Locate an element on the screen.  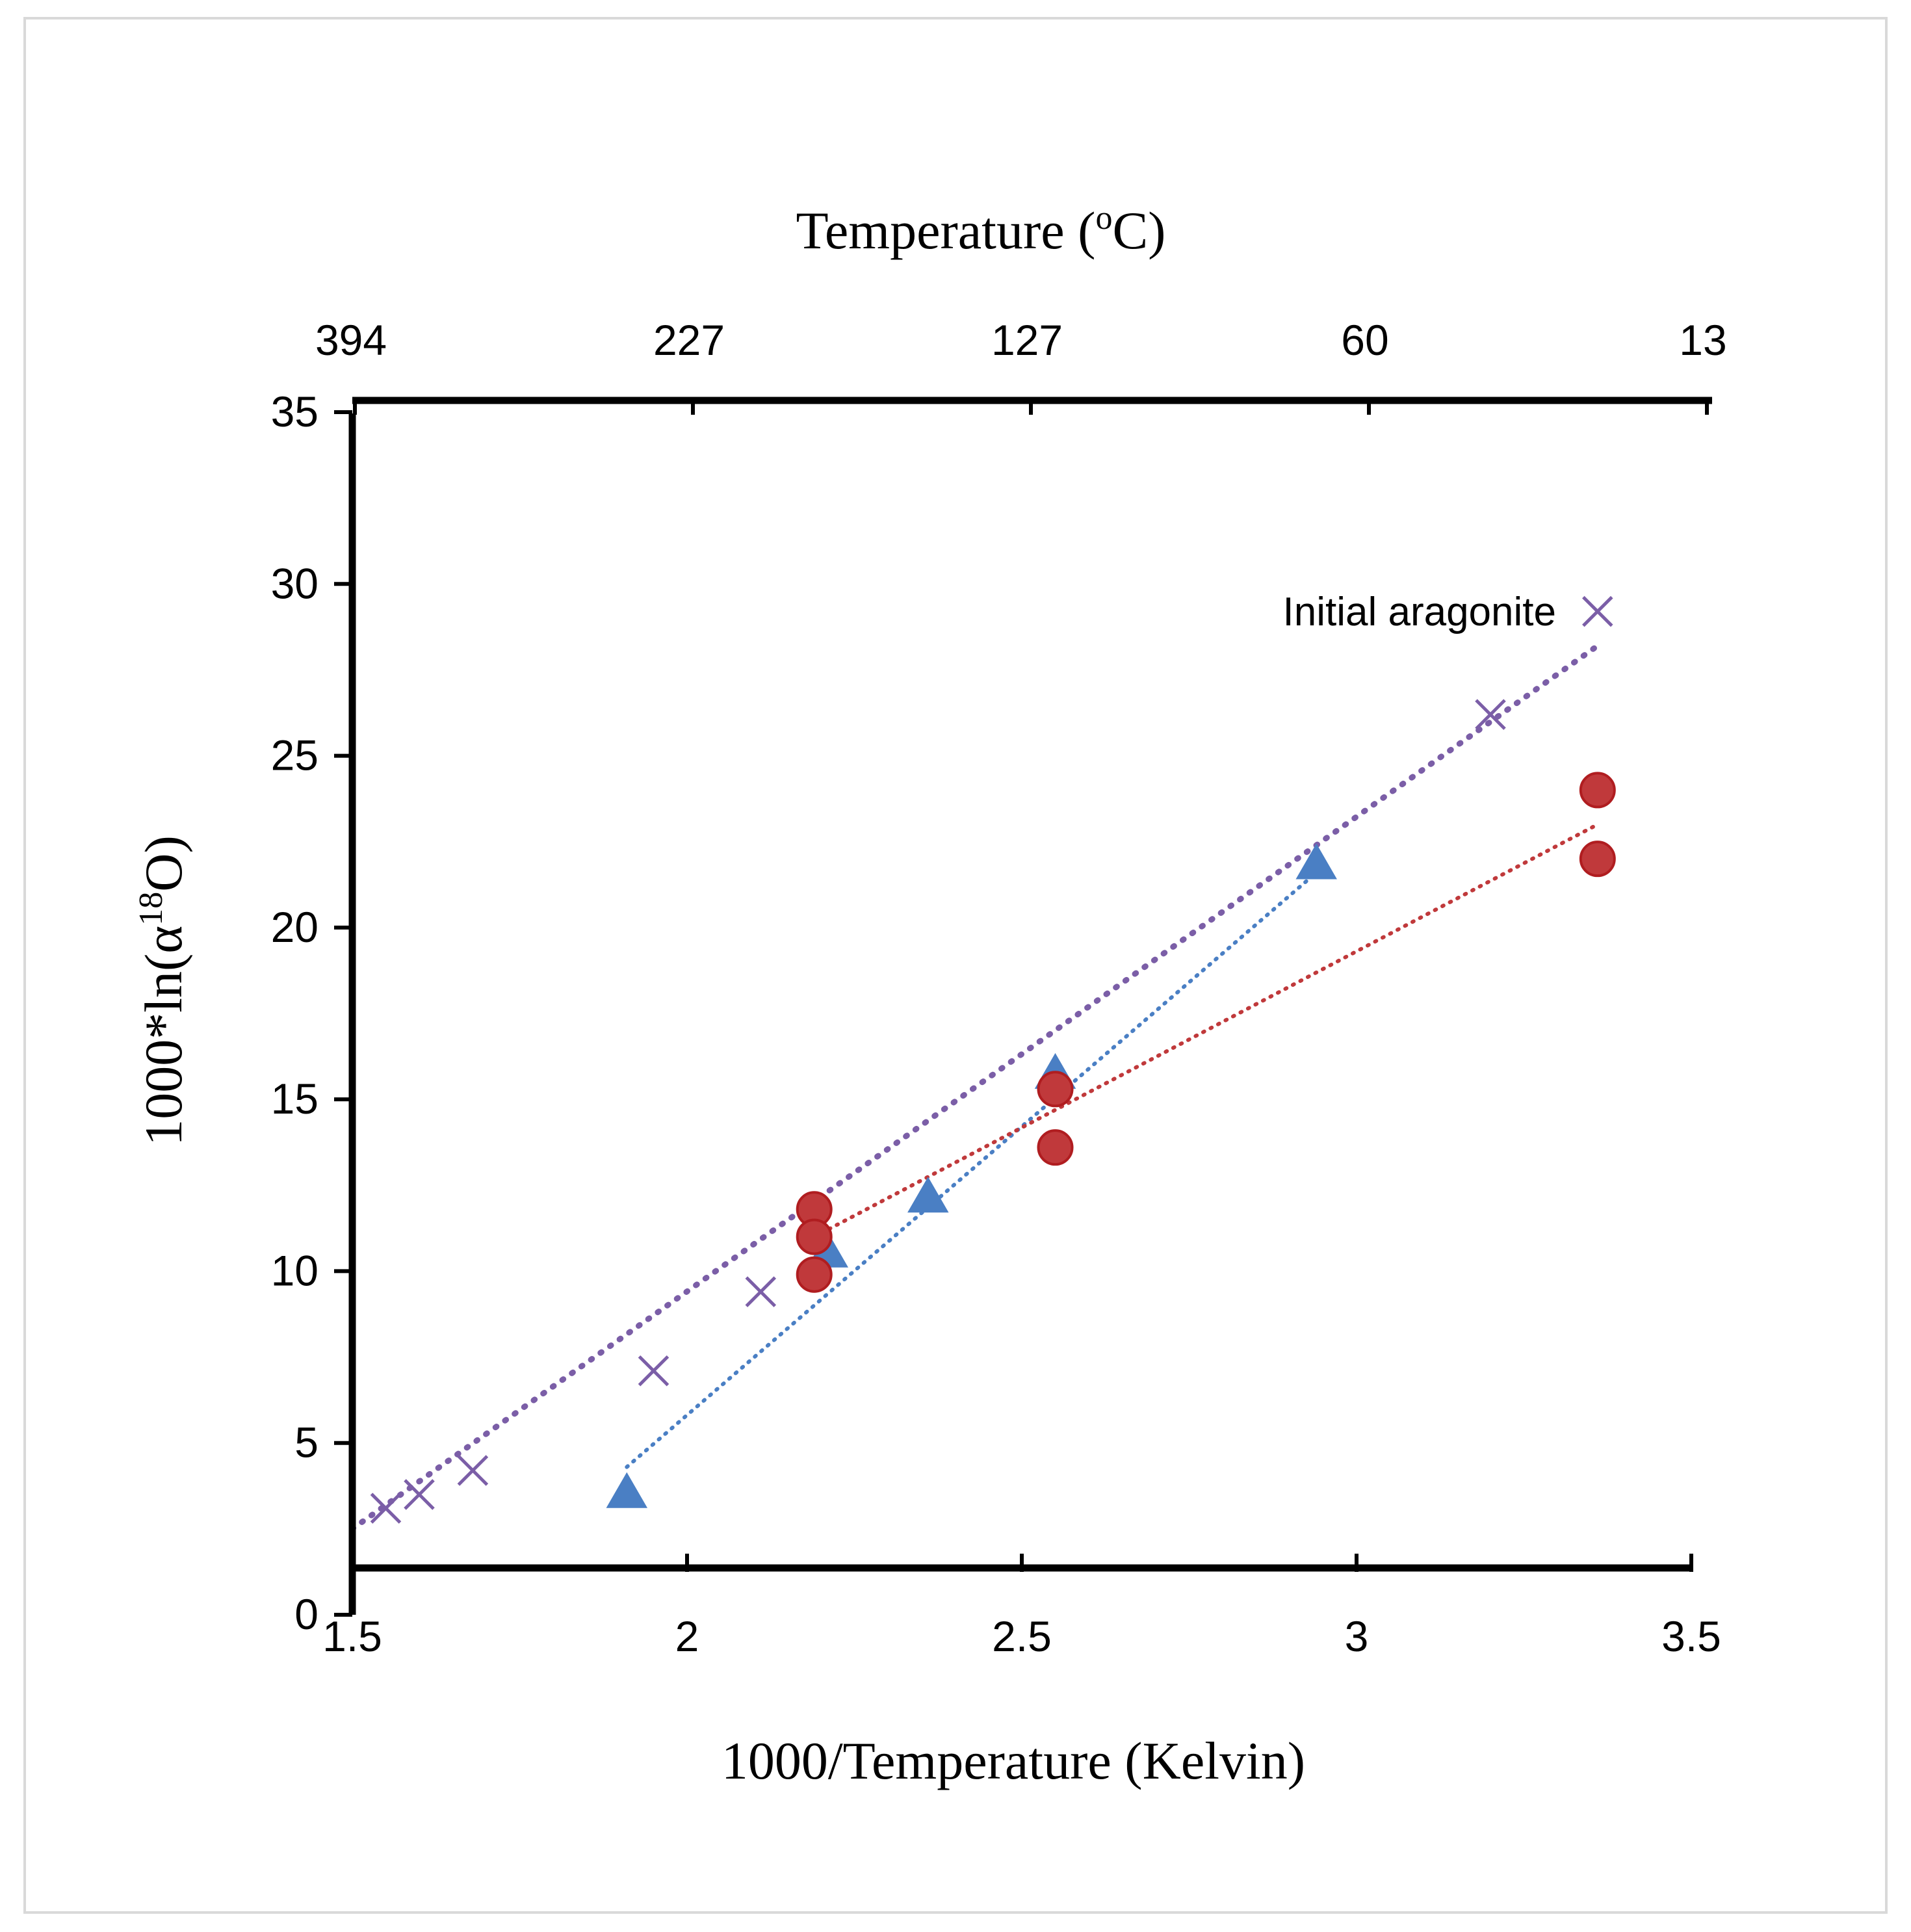
y-tick-label: 10 is located at coordinates (294, 1270).